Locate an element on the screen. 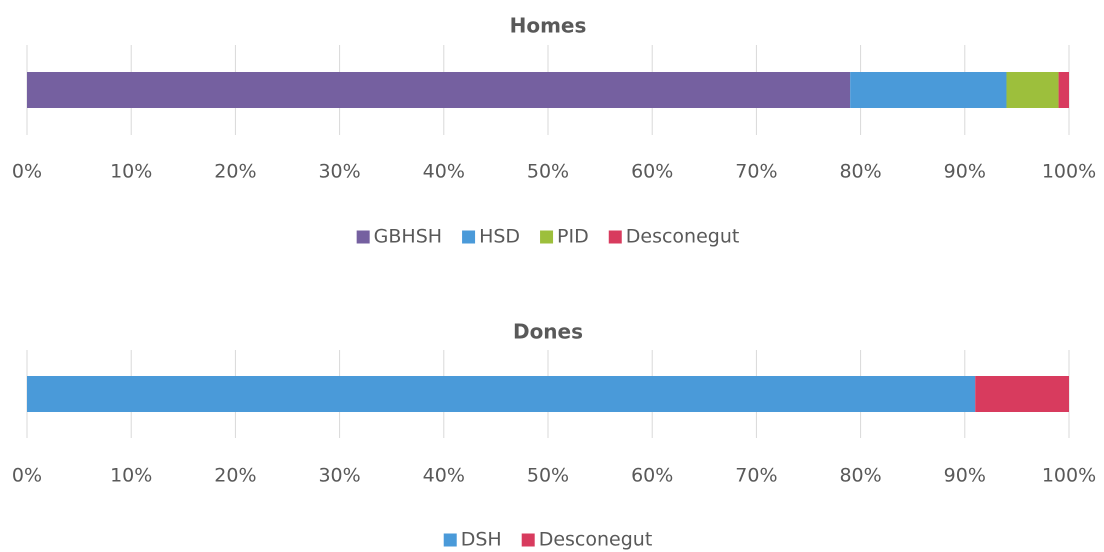 Image resolution: width=1104 pixels, height=552 pixels. legend-label: GBHSH is located at coordinates (408, 237).